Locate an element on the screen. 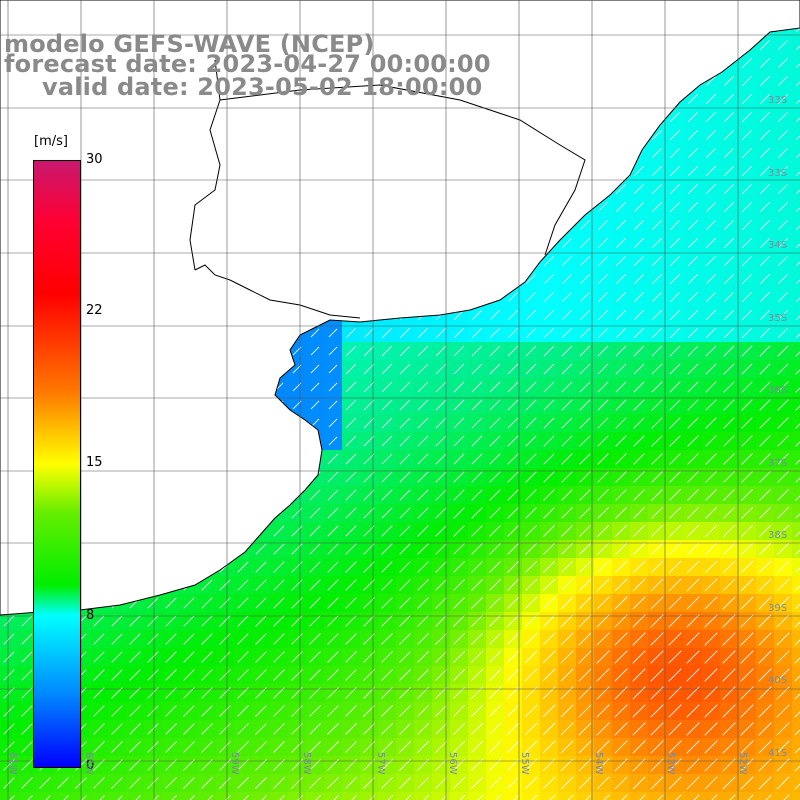  lat-label: 36S is located at coordinates (778, 390).